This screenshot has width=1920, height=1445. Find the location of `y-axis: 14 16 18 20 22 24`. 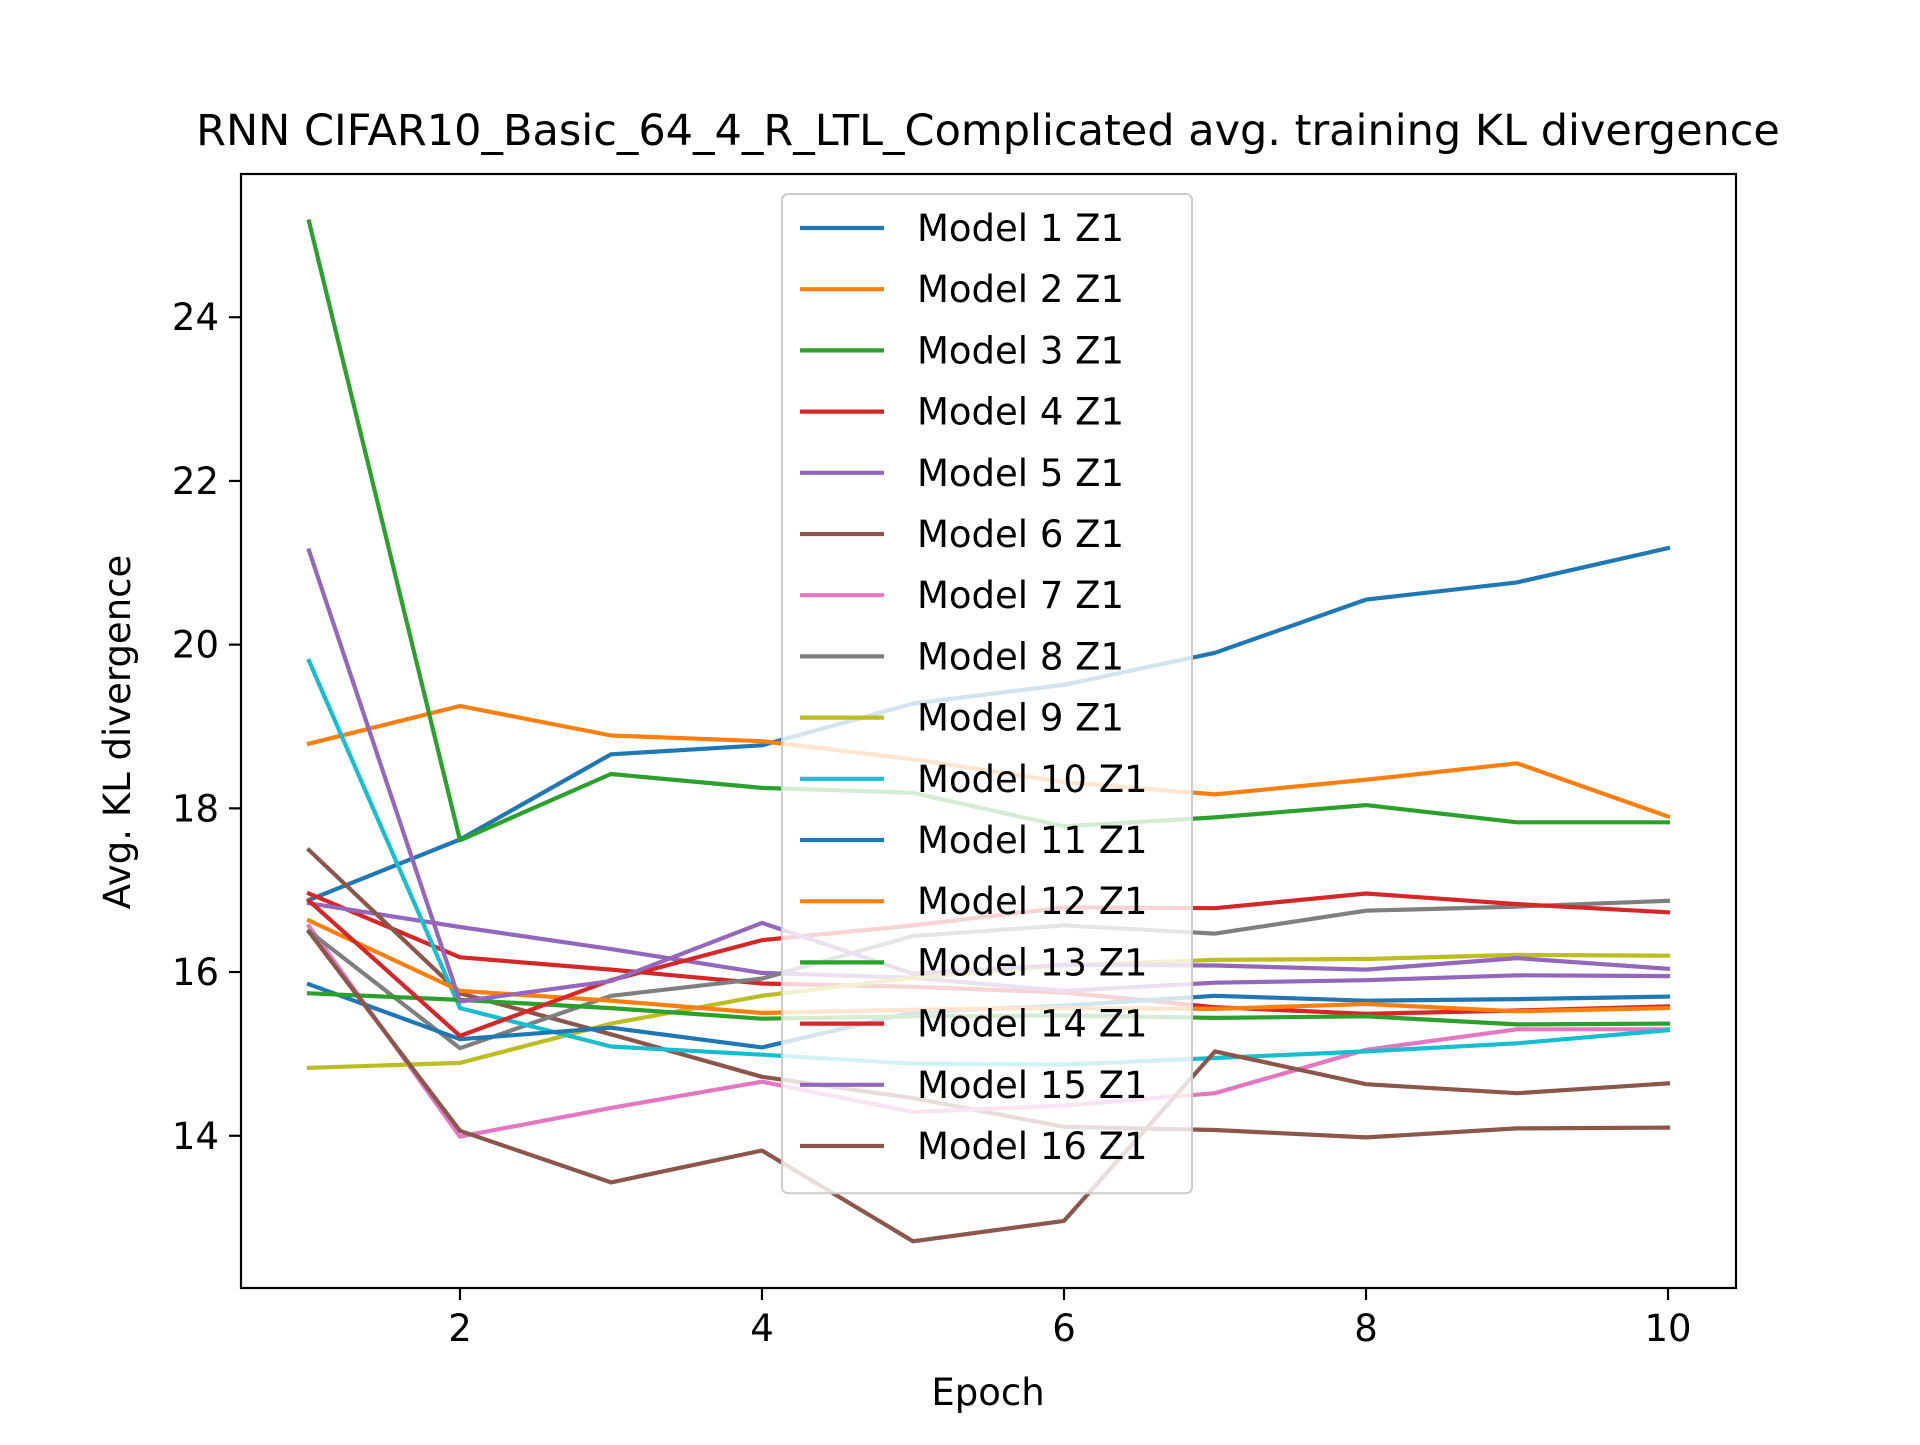

y-axis: 14 16 18 20 22 24 is located at coordinates (206, 727).